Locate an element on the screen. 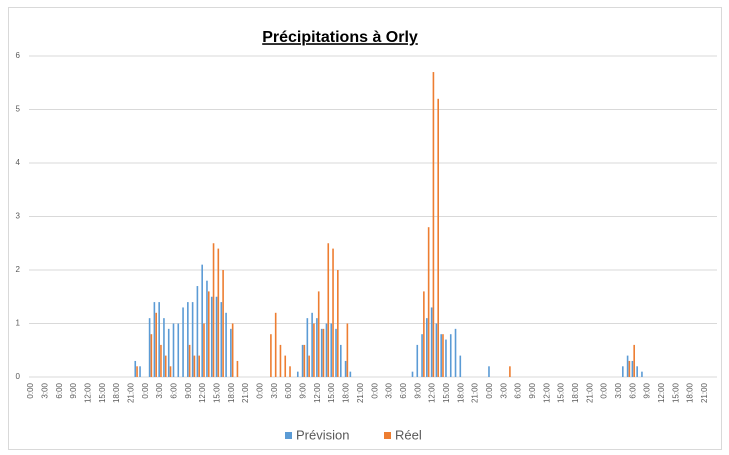 The height and width of the screenshot is (455, 729). y-tick-label: 5 is located at coordinates (18, 109).